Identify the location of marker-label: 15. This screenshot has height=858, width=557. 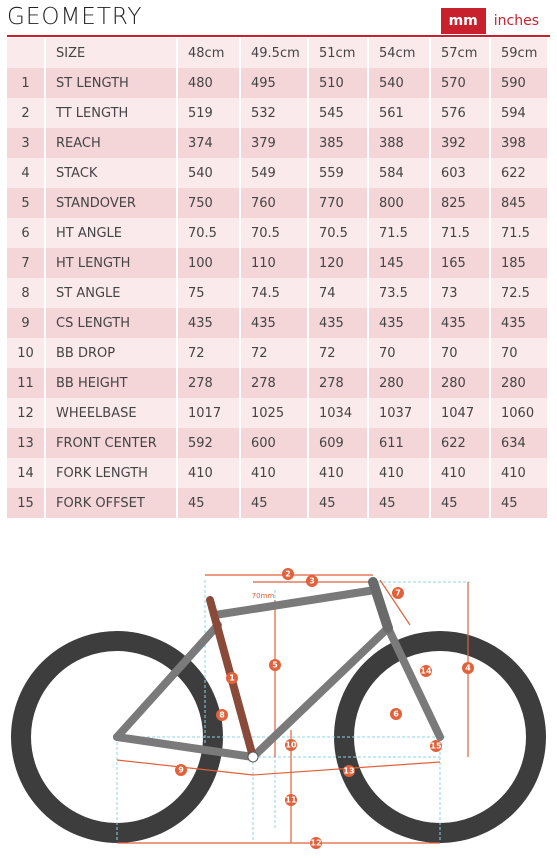
(436, 746).